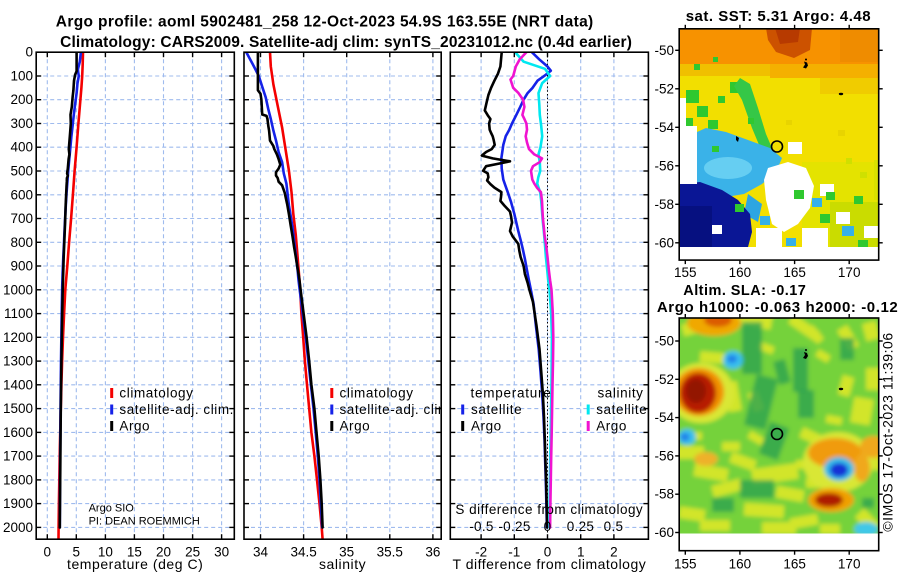 The width and height of the screenshot is (900, 585). What do you see at coordinates (77, 552) in the screenshot?
I see `svg-text: 5` at bounding box center [77, 552].